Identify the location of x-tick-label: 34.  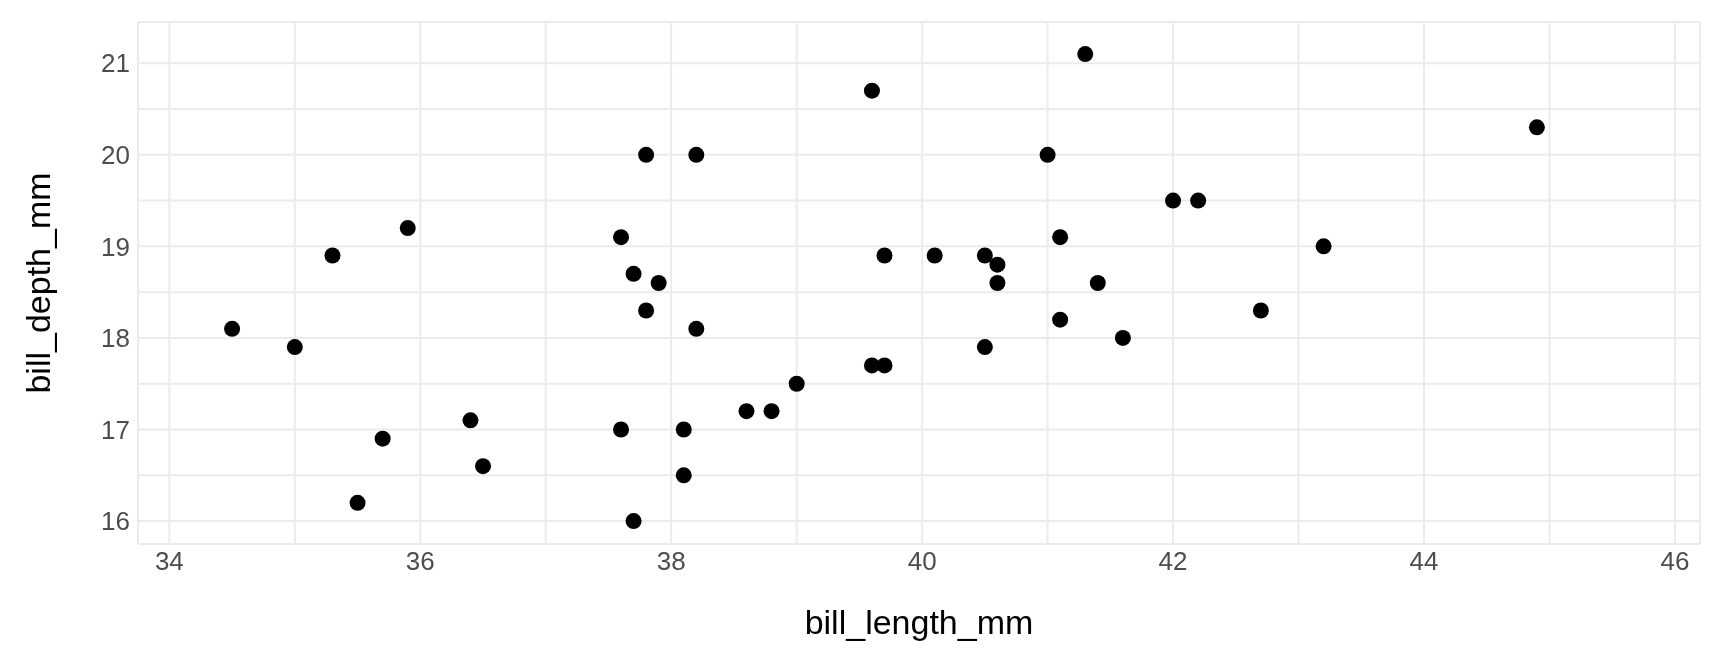
(169, 561).